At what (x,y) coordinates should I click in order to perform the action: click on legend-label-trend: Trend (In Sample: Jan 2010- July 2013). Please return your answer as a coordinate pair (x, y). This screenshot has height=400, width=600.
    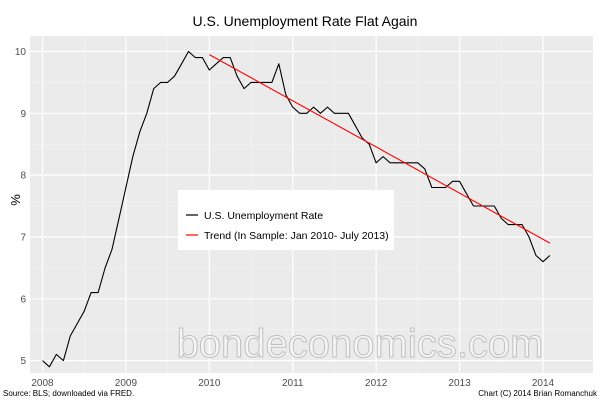
    Looking at the image, I should click on (296, 236).